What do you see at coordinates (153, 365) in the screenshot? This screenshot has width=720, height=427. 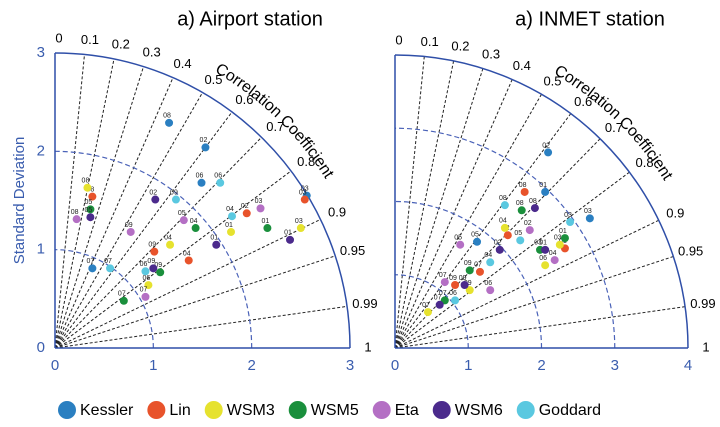 I see `x-tick-label: 1` at bounding box center [153, 365].